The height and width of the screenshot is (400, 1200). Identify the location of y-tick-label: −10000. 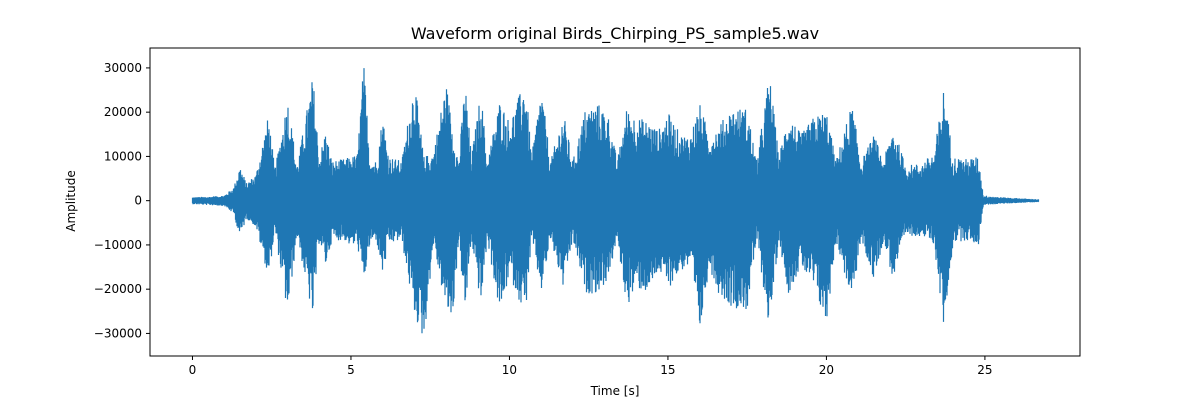
(118, 245).